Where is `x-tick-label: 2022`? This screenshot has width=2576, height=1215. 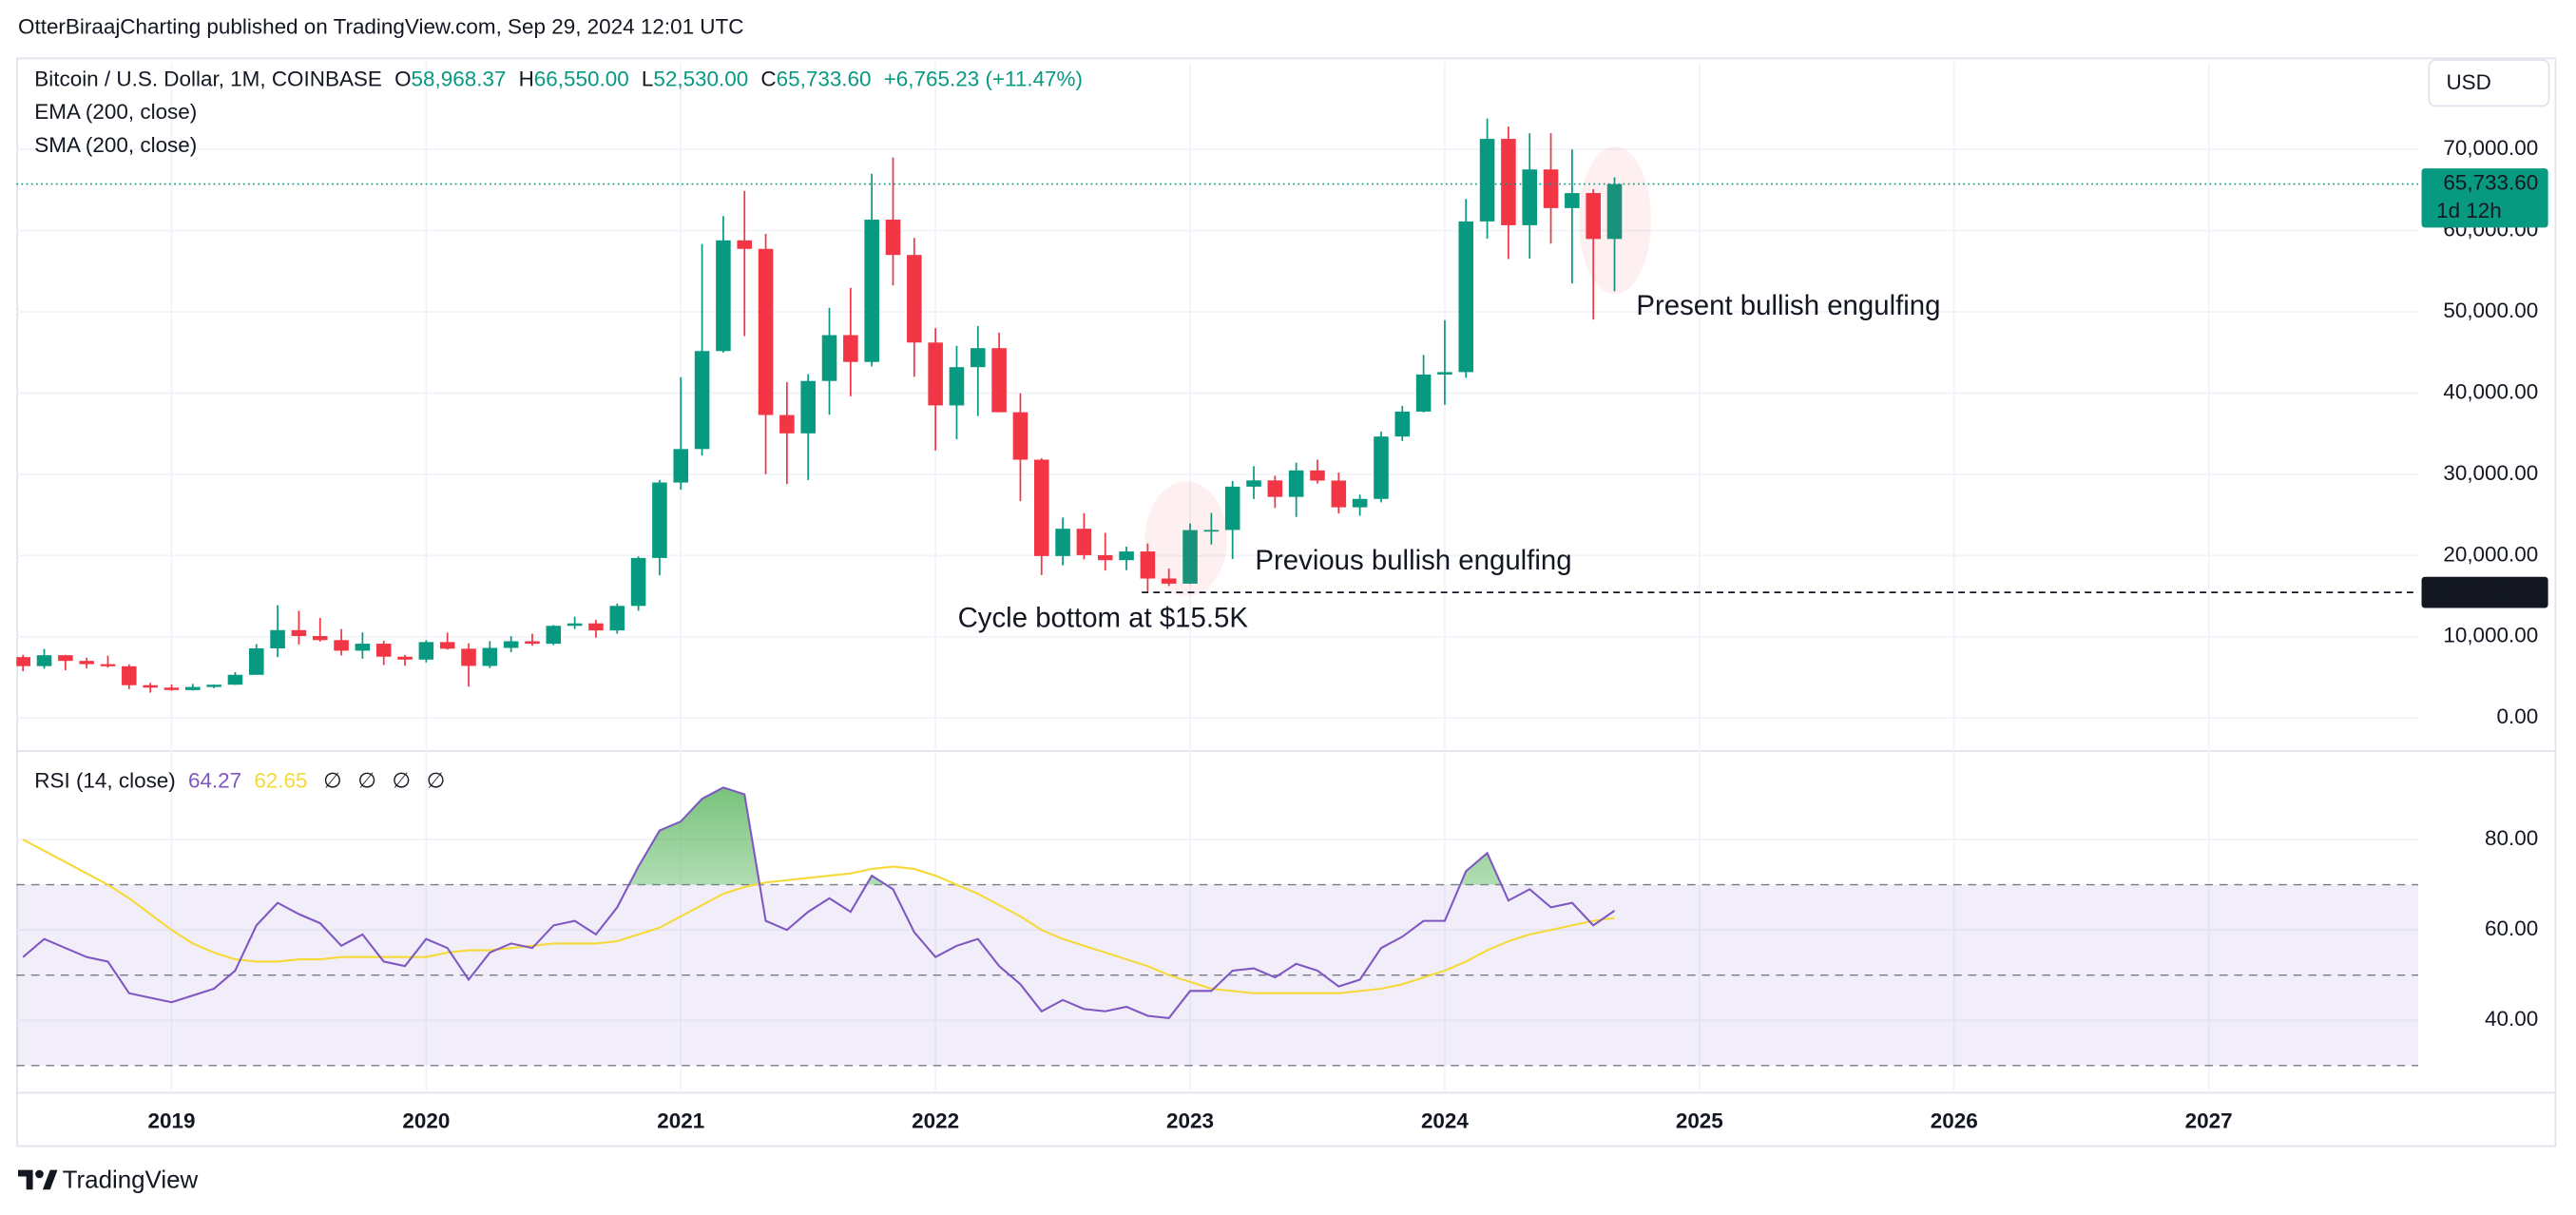 x-tick-label: 2022 is located at coordinates (936, 1120).